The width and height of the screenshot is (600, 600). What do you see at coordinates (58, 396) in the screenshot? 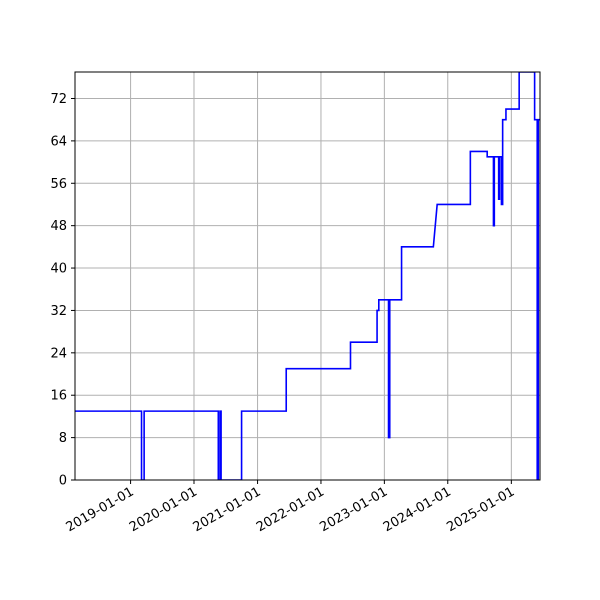
I see `y-tick-label: 16` at bounding box center [58, 396].